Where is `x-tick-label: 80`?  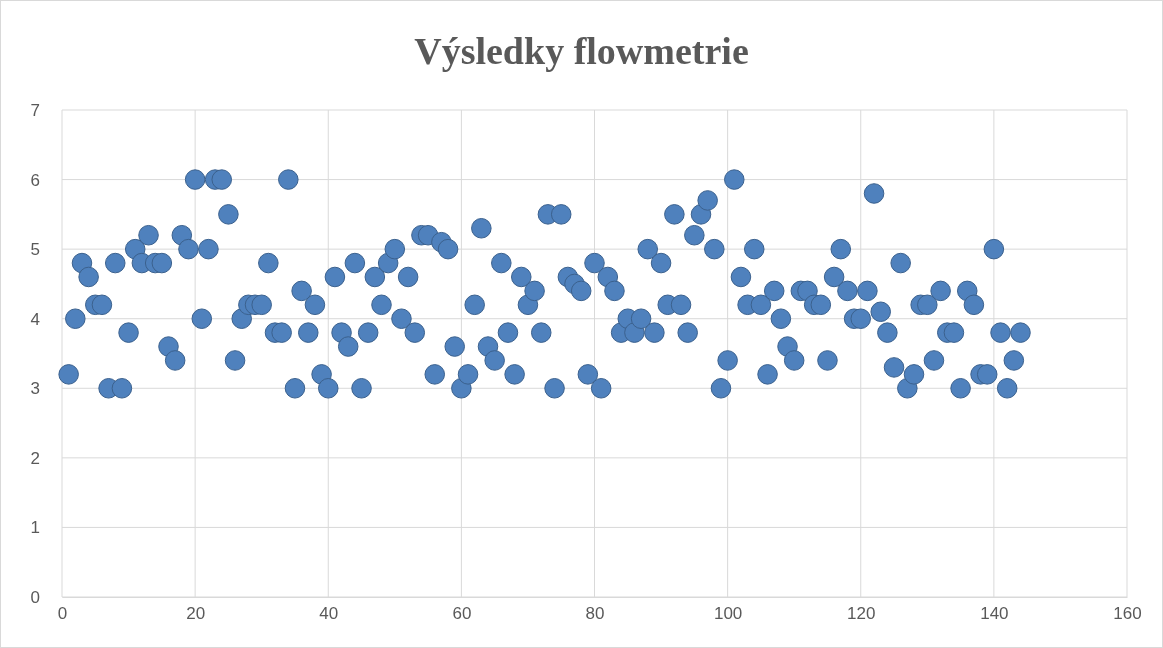 x-tick-label: 80 is located at coordinates (595, 614).